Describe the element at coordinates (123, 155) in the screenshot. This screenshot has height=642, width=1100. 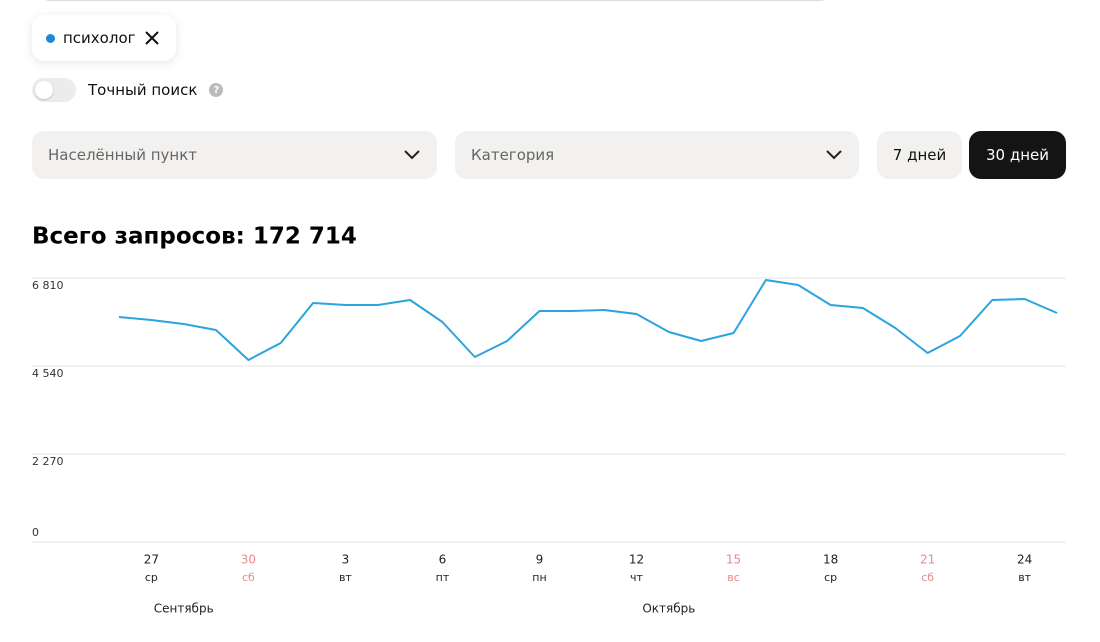
I see `select-label: Населённый пункт` at that location.